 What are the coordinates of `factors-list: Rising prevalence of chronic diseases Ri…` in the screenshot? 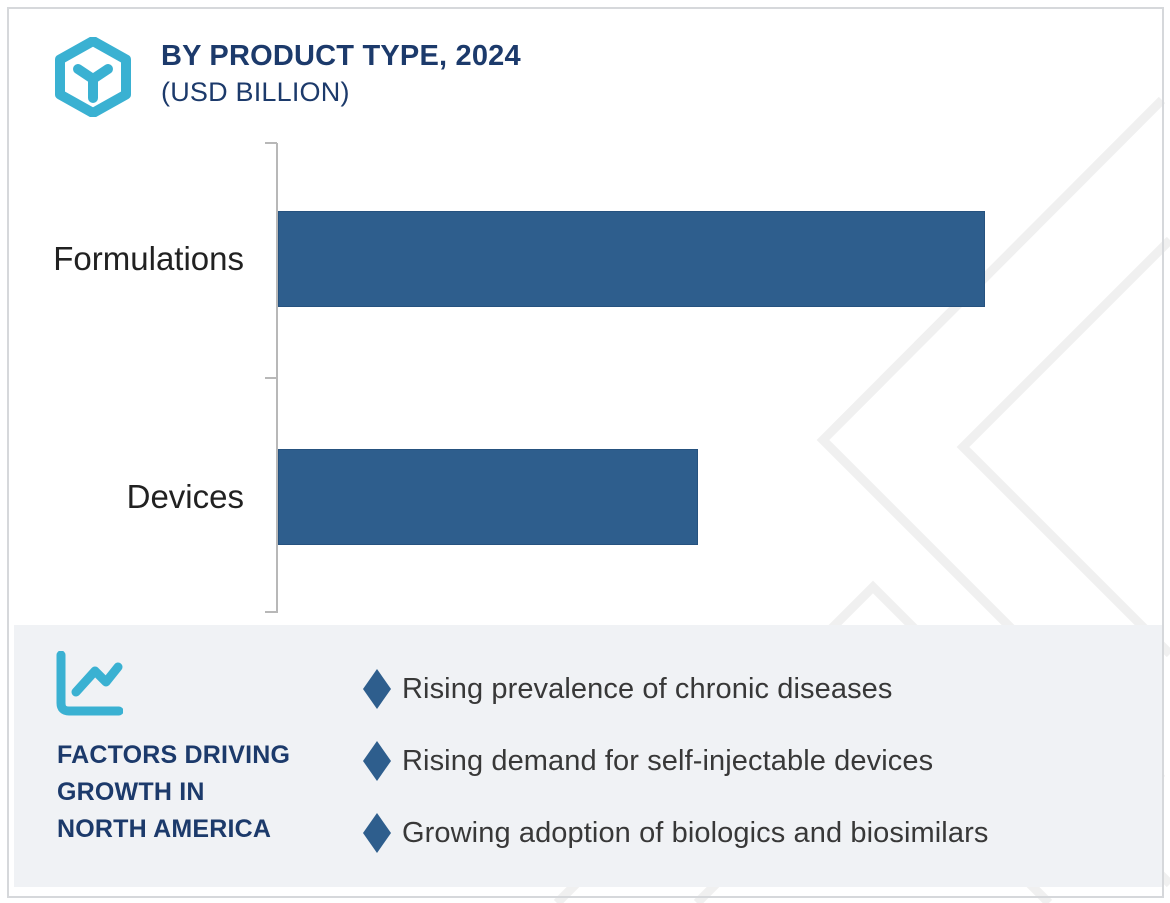 It's located at (675, 761).